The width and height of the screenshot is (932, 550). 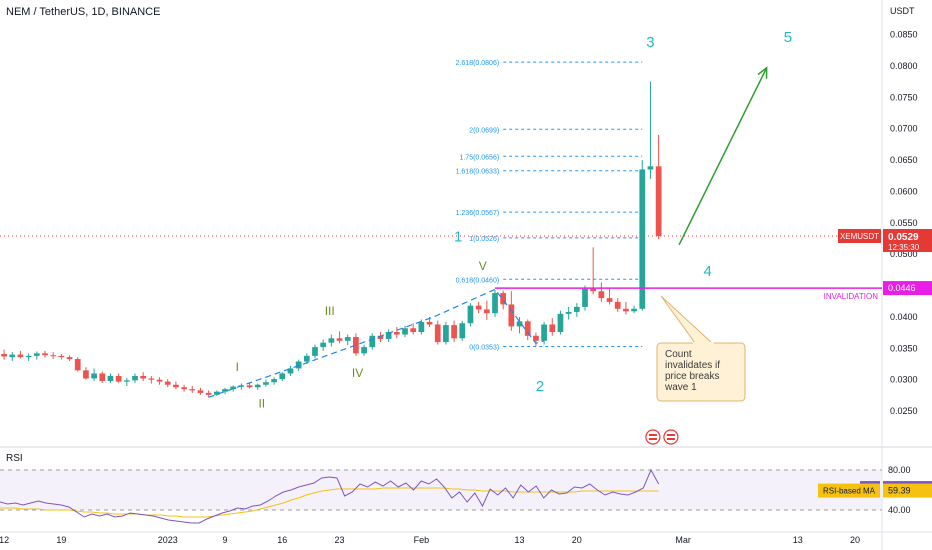 I want to click on invalidation-price-badge, so click(x=907, y=288).